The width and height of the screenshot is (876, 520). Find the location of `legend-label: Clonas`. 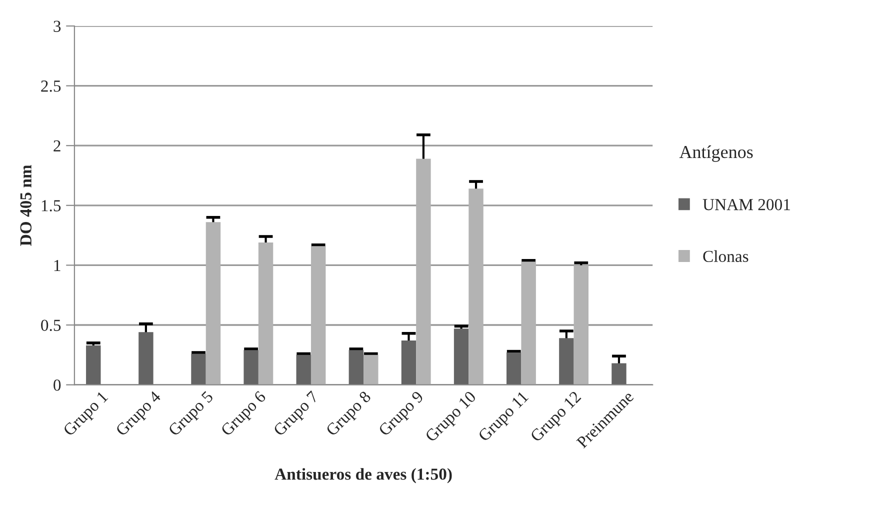

legend-label: Clonas is located at coordinates (725, 256).